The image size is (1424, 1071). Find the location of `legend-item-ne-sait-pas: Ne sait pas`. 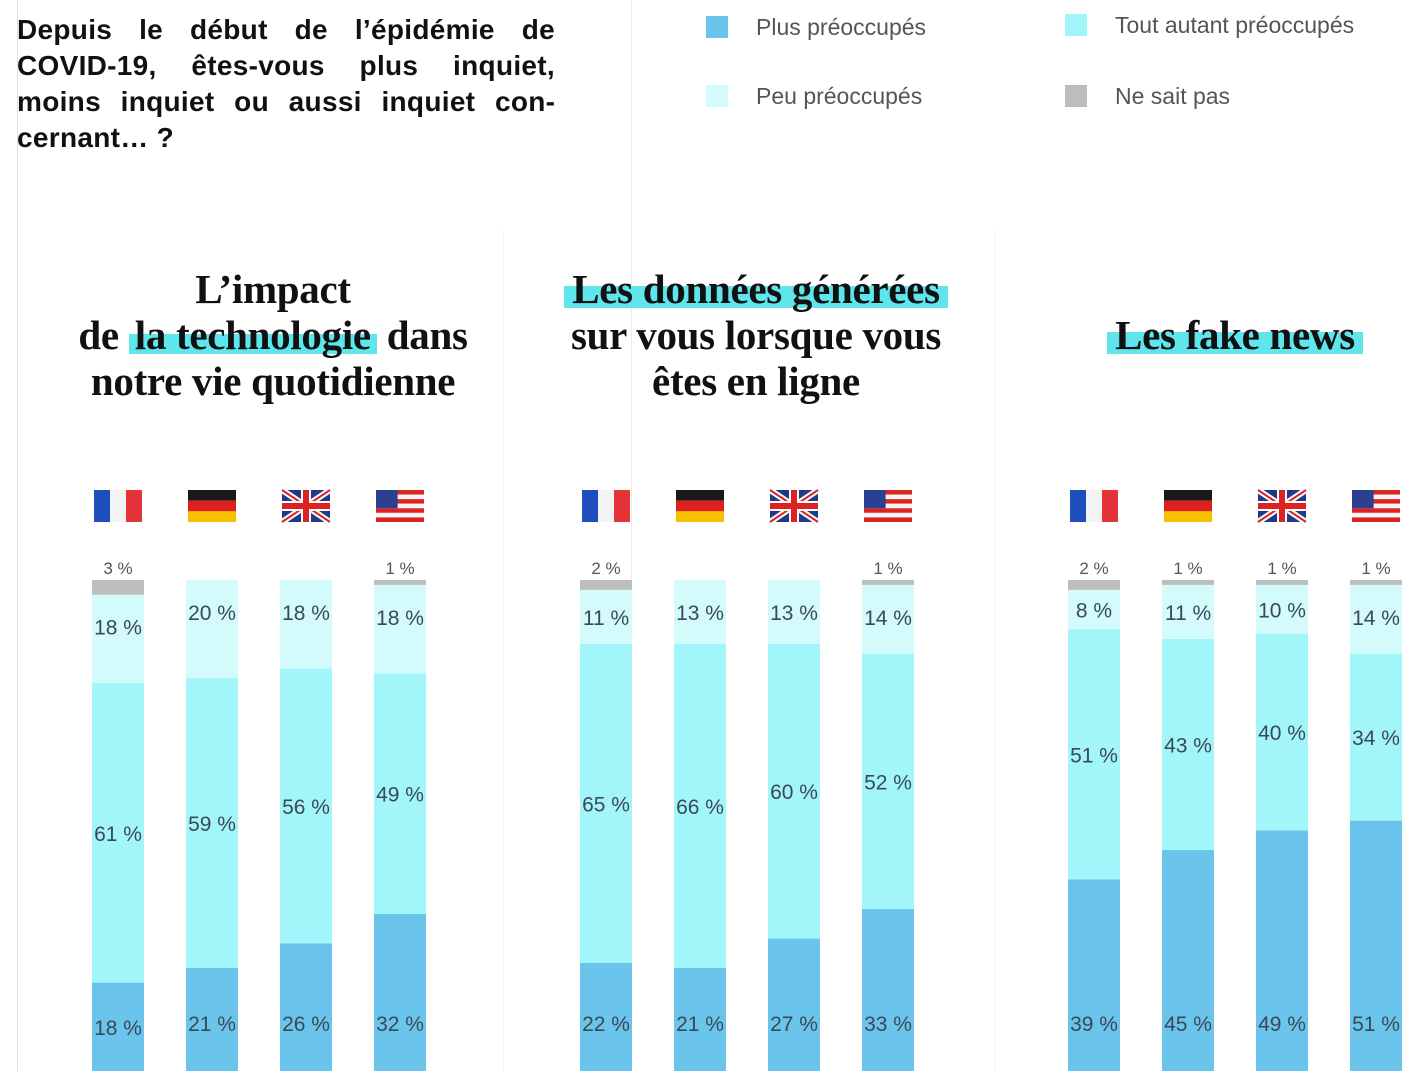

legend-item-ne-sait-pas: Ne sait pas is located at coordinates (1147, 96).